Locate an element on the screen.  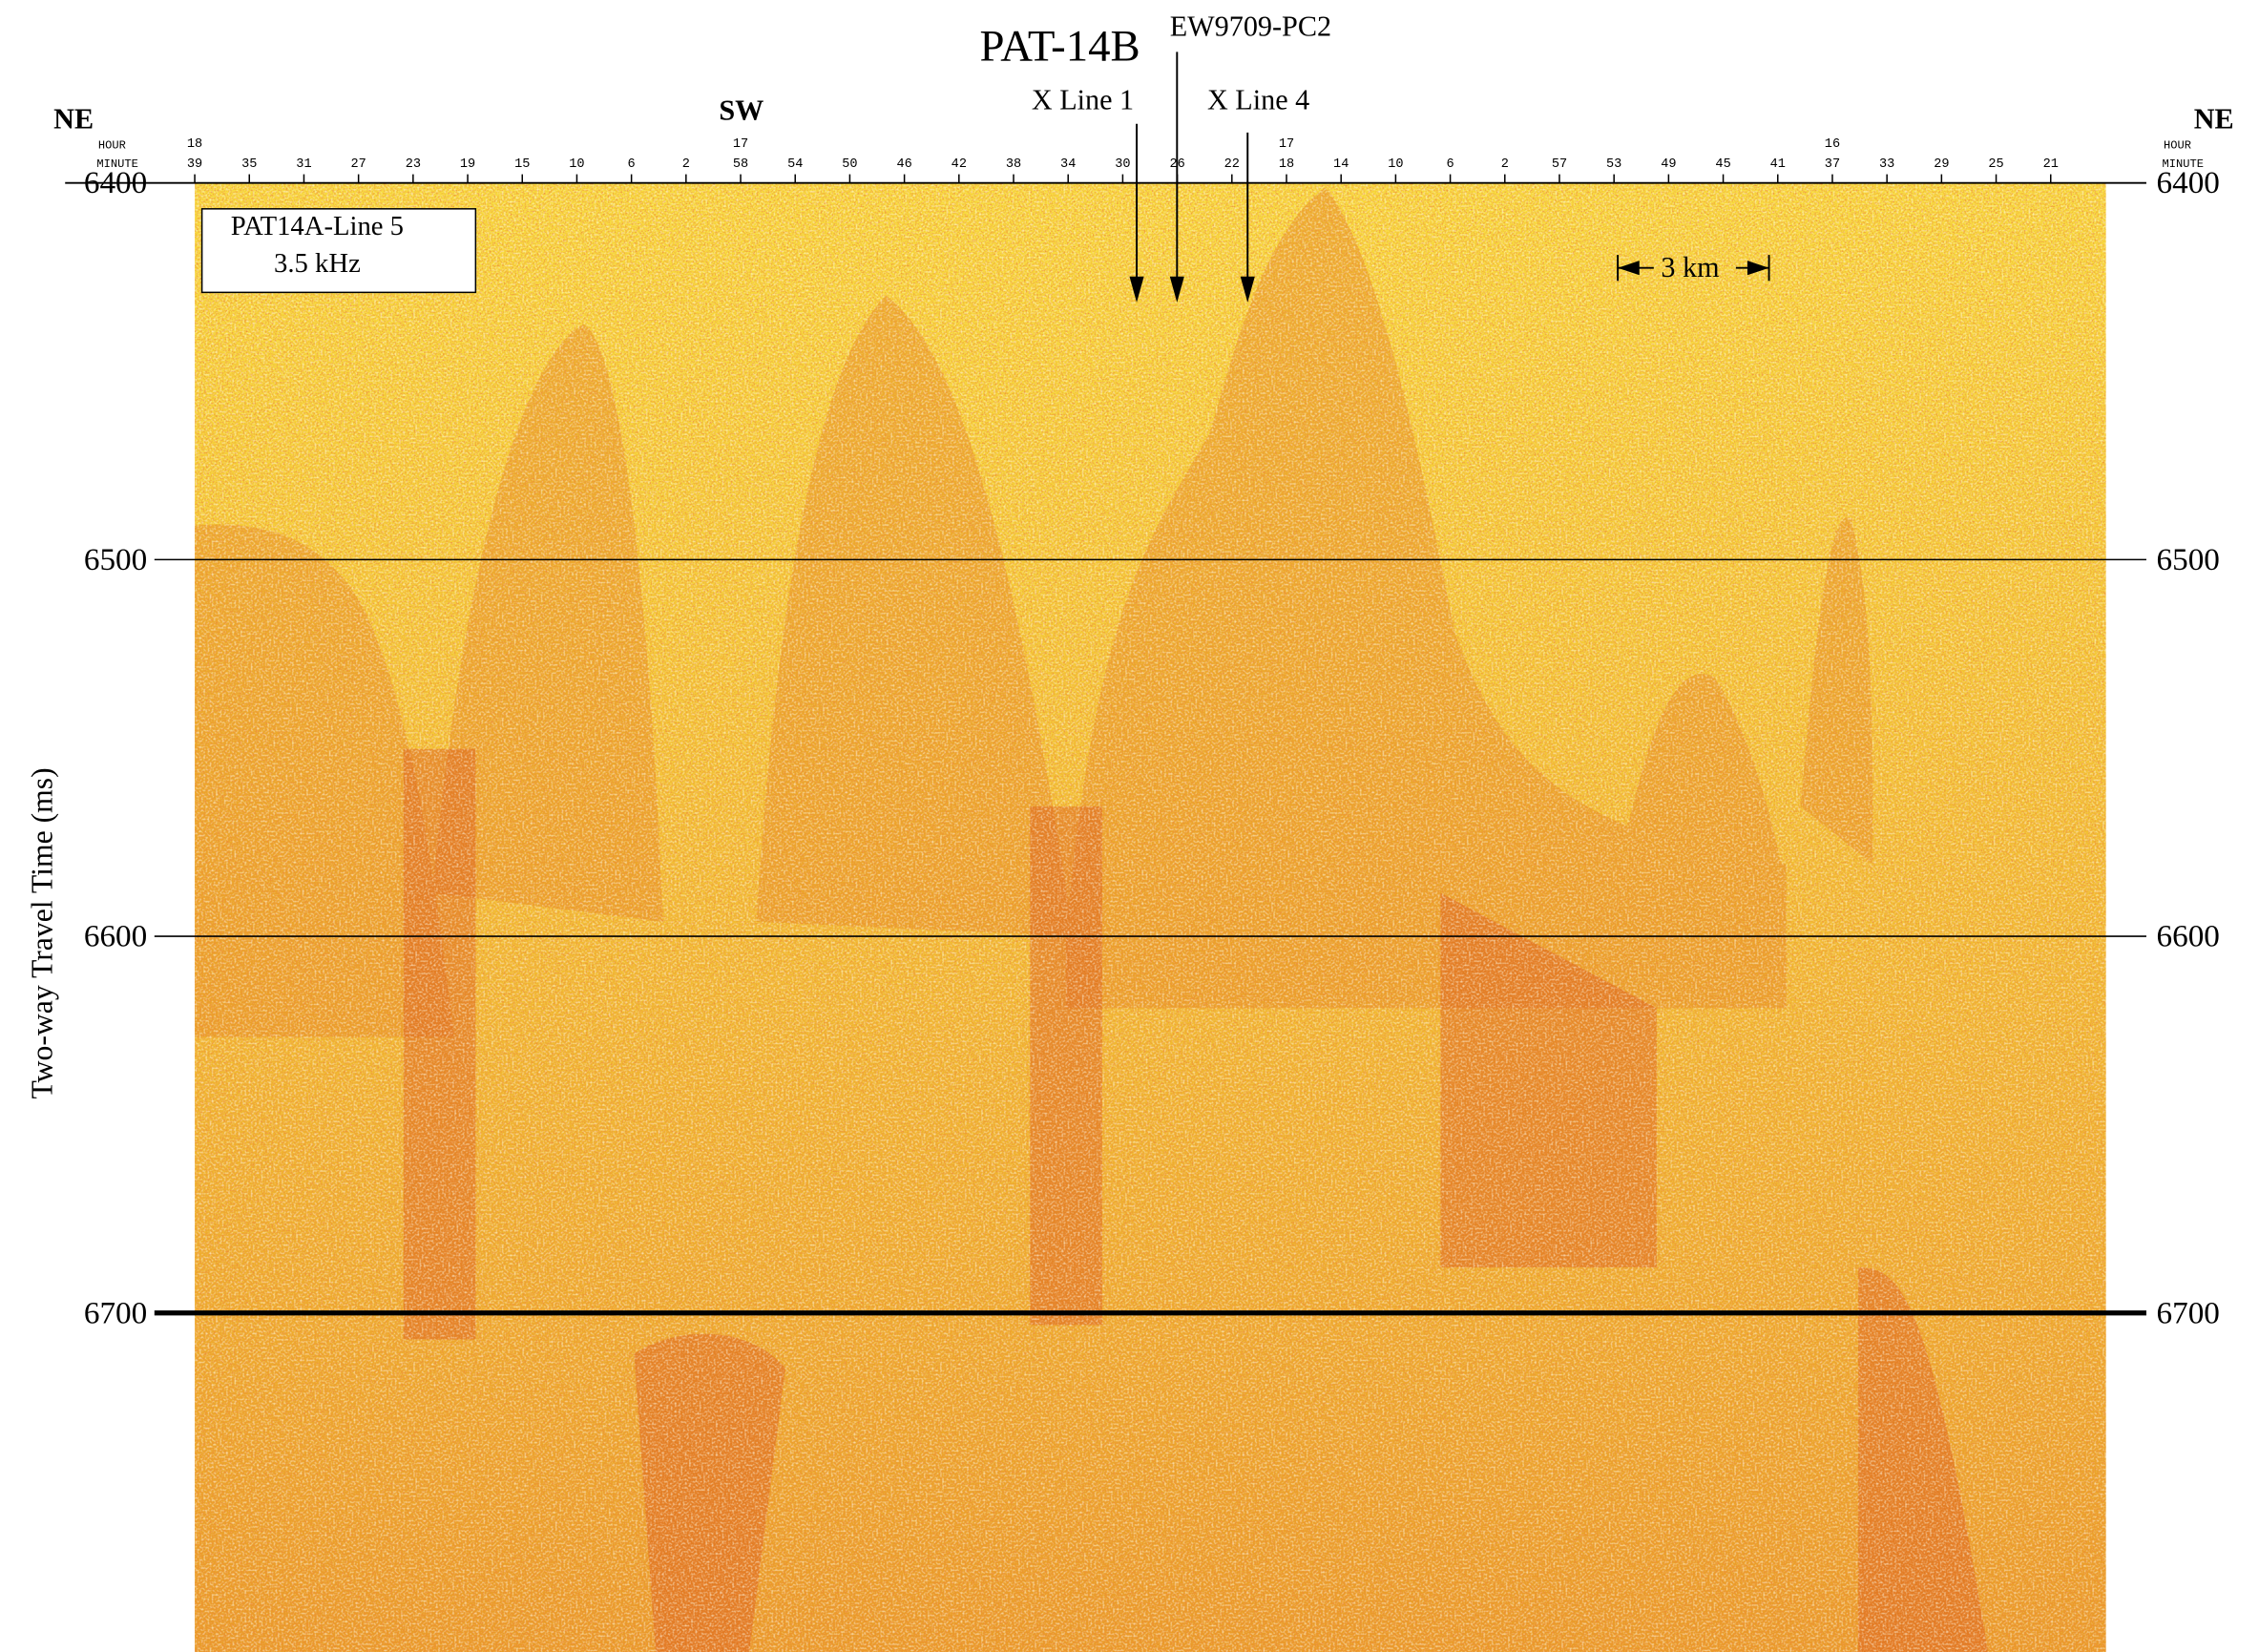
minute-tick-label: 46 is located at coordinates (903, 164).